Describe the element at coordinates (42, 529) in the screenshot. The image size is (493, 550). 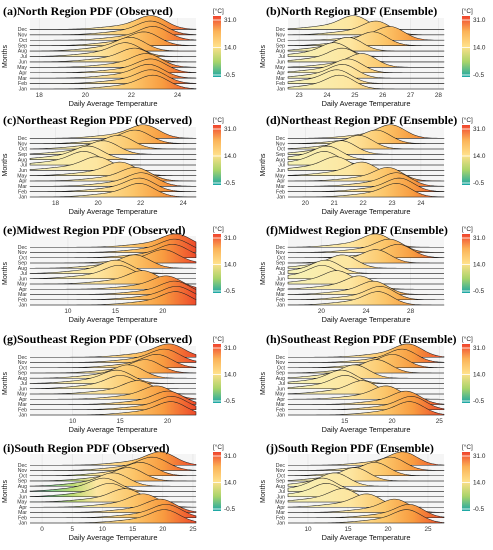
I see `x-tick-label: 0` at that location.